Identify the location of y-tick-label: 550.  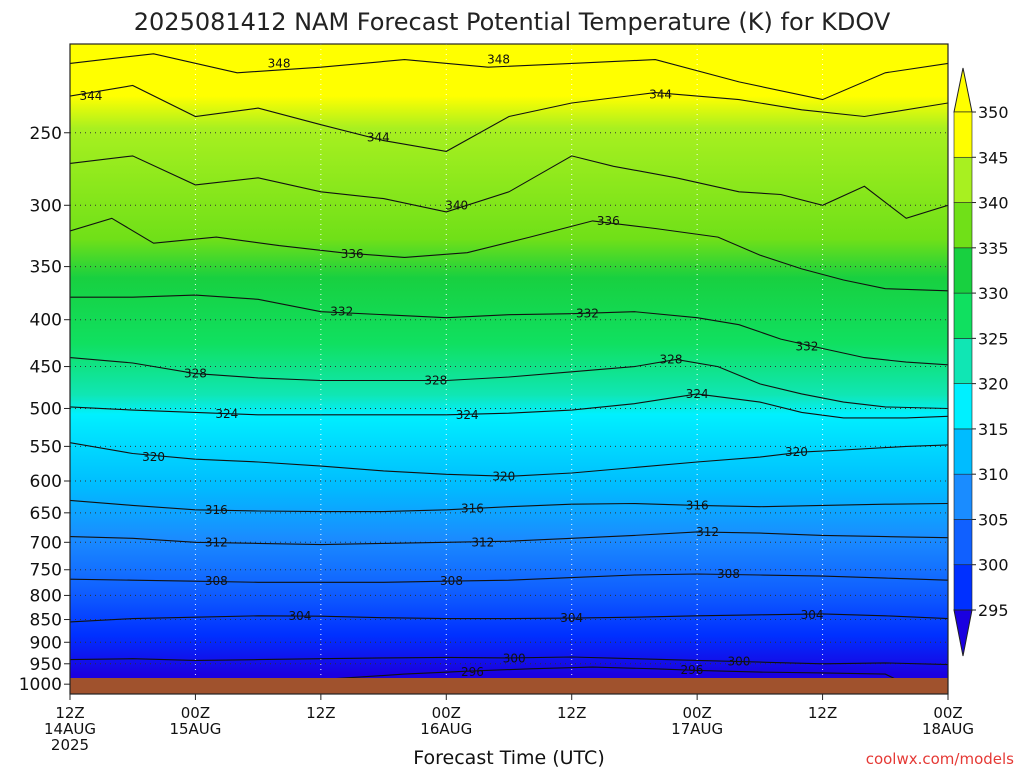
(46, 447).